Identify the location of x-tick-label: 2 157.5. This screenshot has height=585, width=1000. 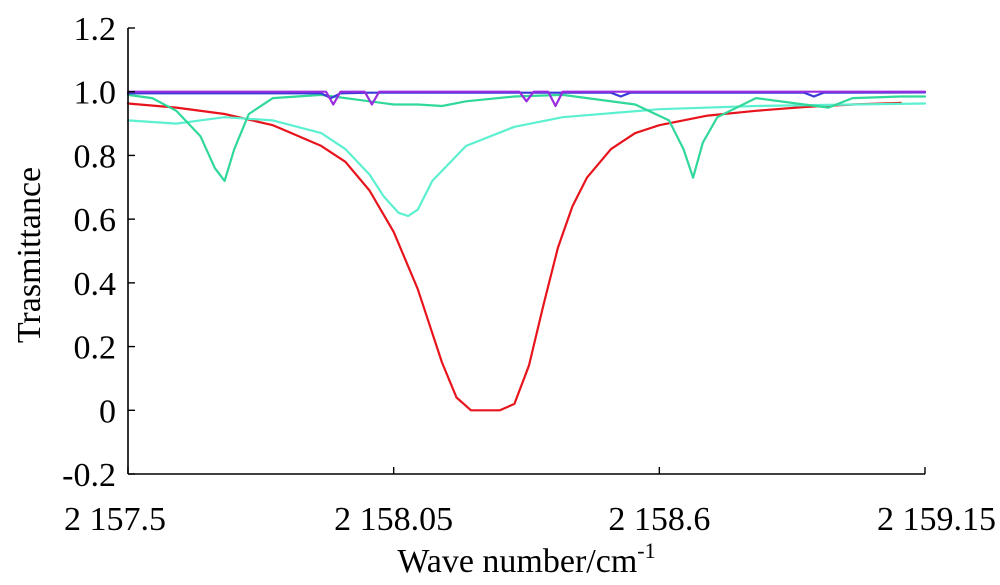
(115, 519).